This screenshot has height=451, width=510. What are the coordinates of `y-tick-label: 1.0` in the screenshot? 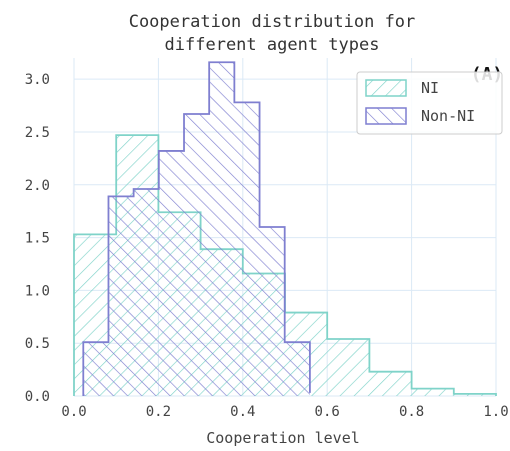 It's located at (37, 291).